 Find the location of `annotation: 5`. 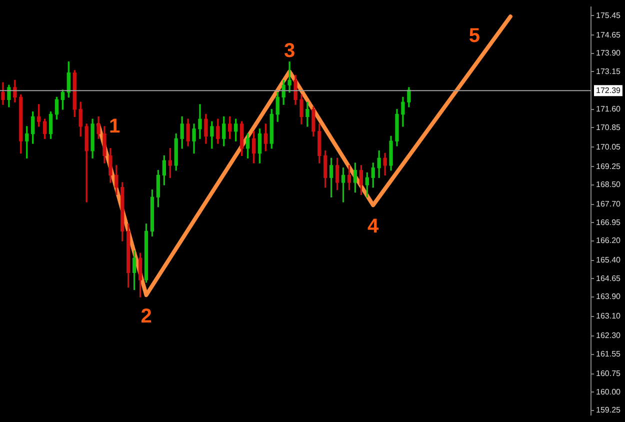

annotation: 5 is located at coordinates (474, 36).